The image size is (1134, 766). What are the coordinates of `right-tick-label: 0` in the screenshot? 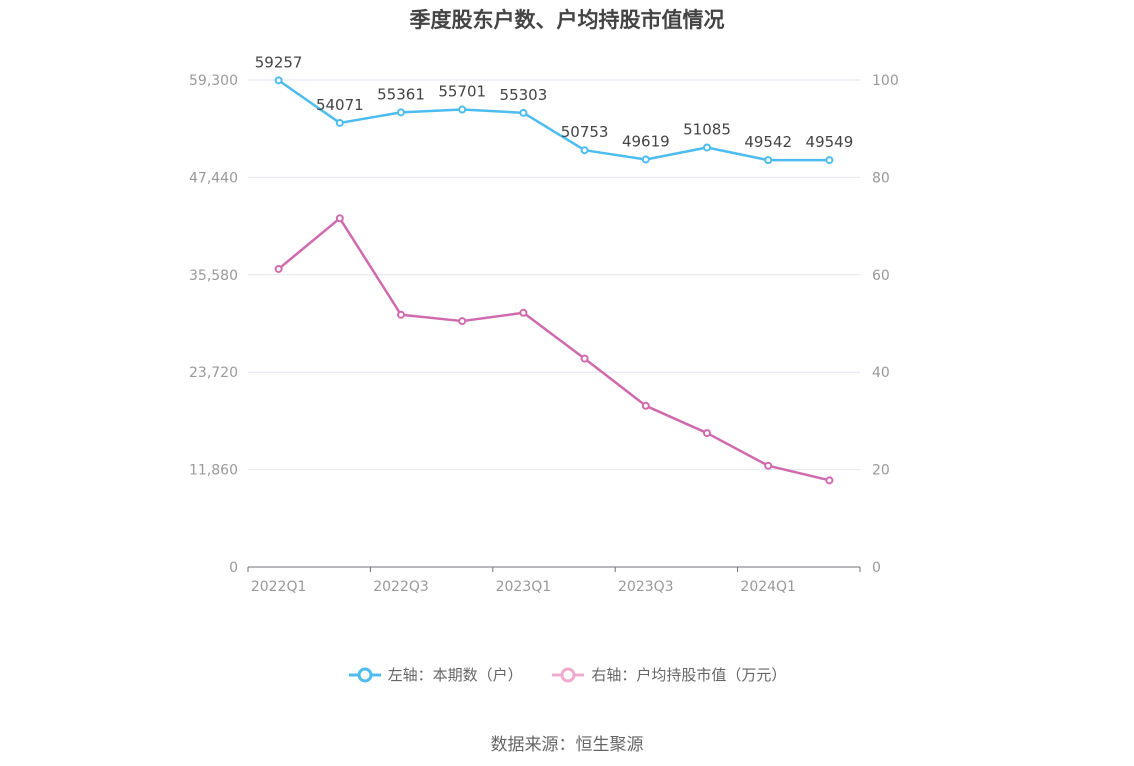 It's located at (876, 568).